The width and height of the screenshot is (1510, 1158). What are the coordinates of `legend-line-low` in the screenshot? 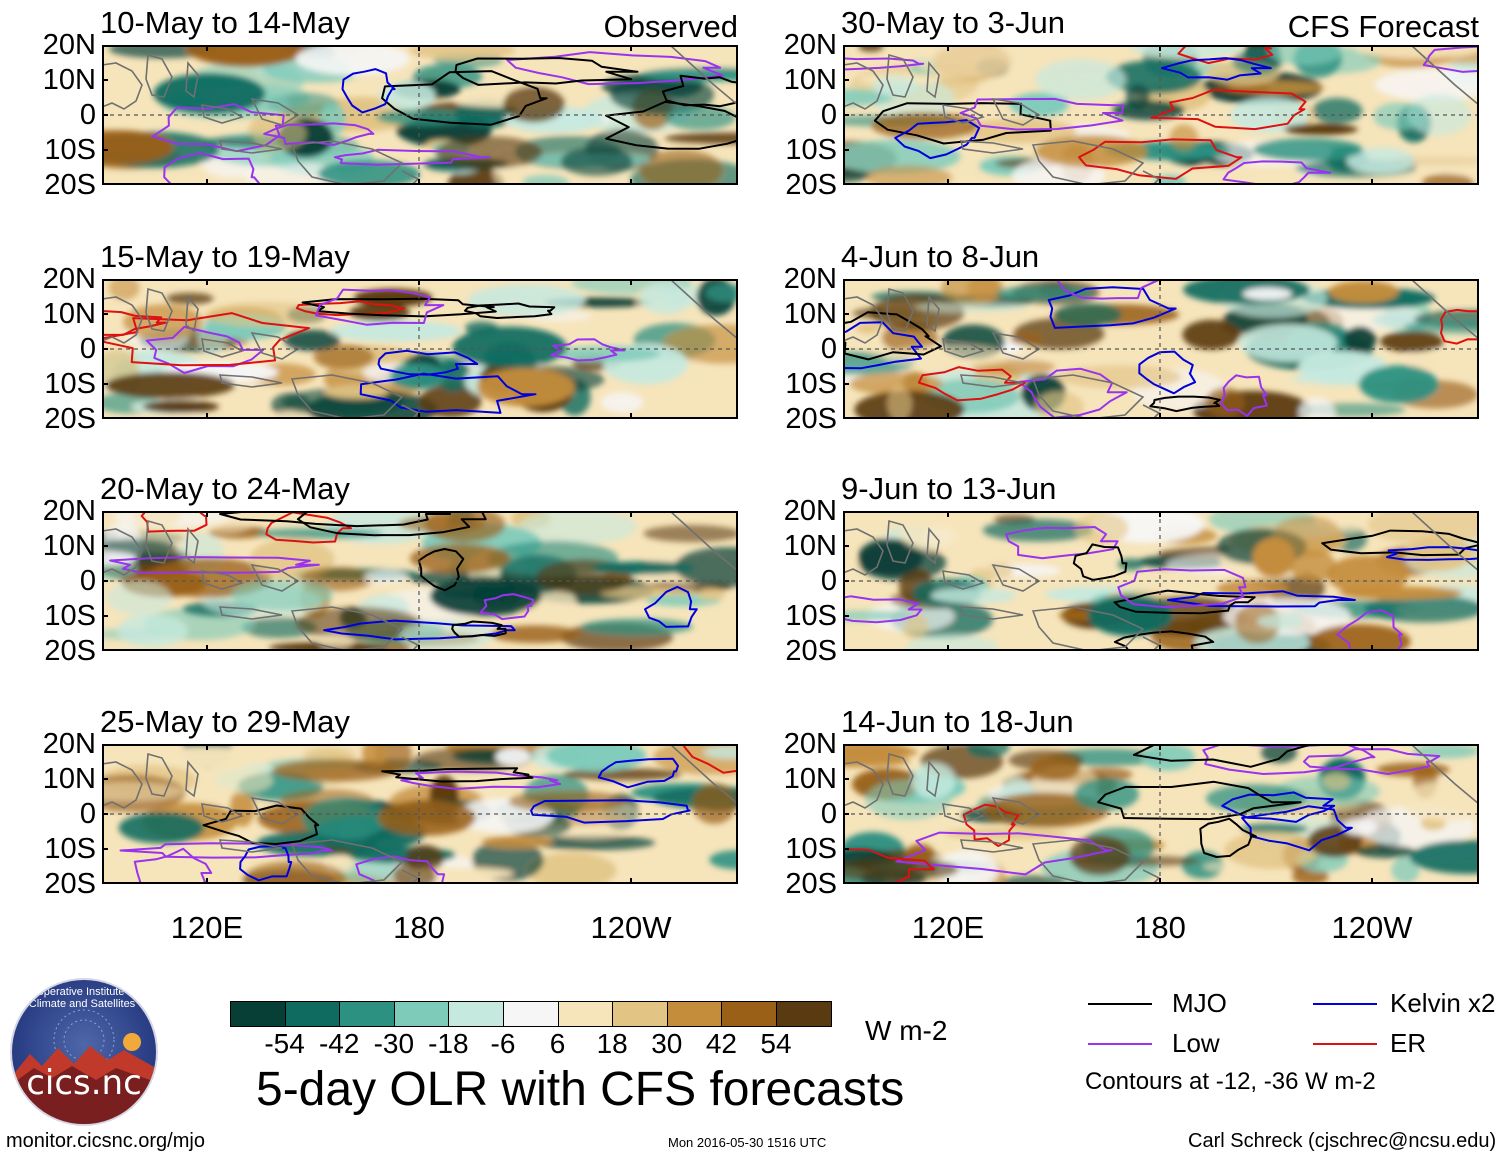 It's located at (1120, 1044).